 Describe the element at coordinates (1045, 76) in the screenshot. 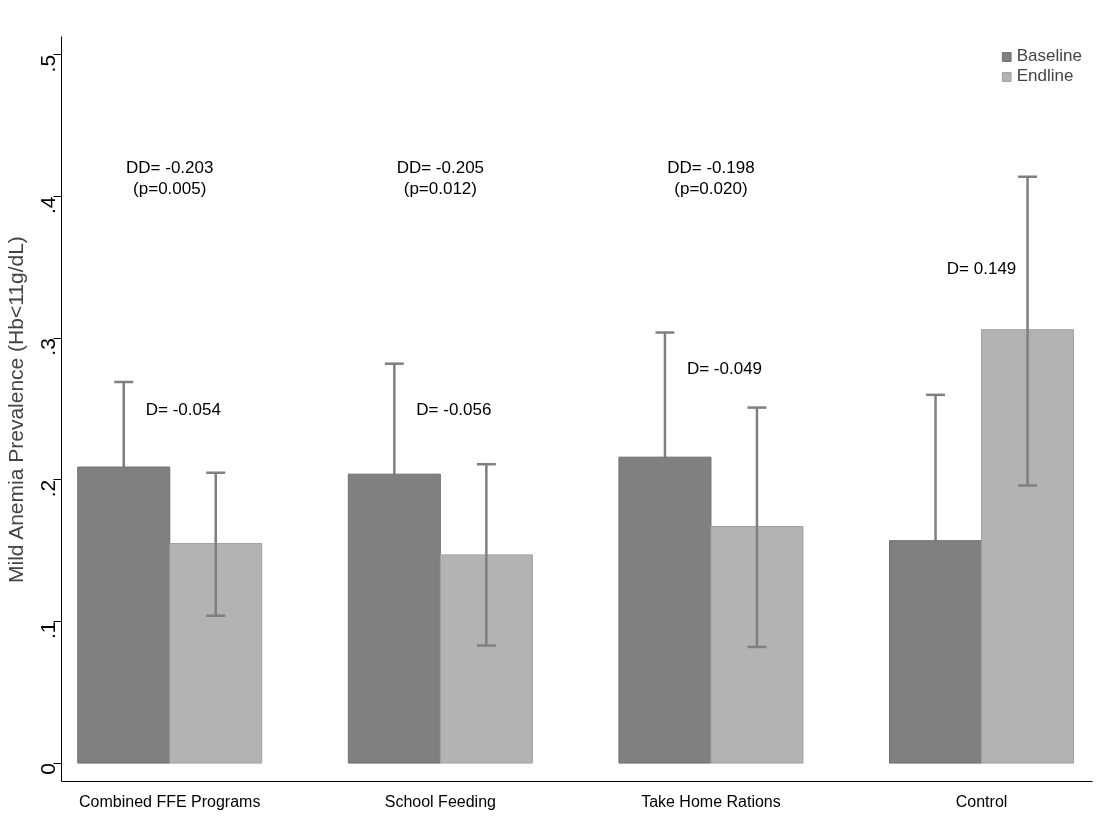

I see `legend-label: Endline` at that location.